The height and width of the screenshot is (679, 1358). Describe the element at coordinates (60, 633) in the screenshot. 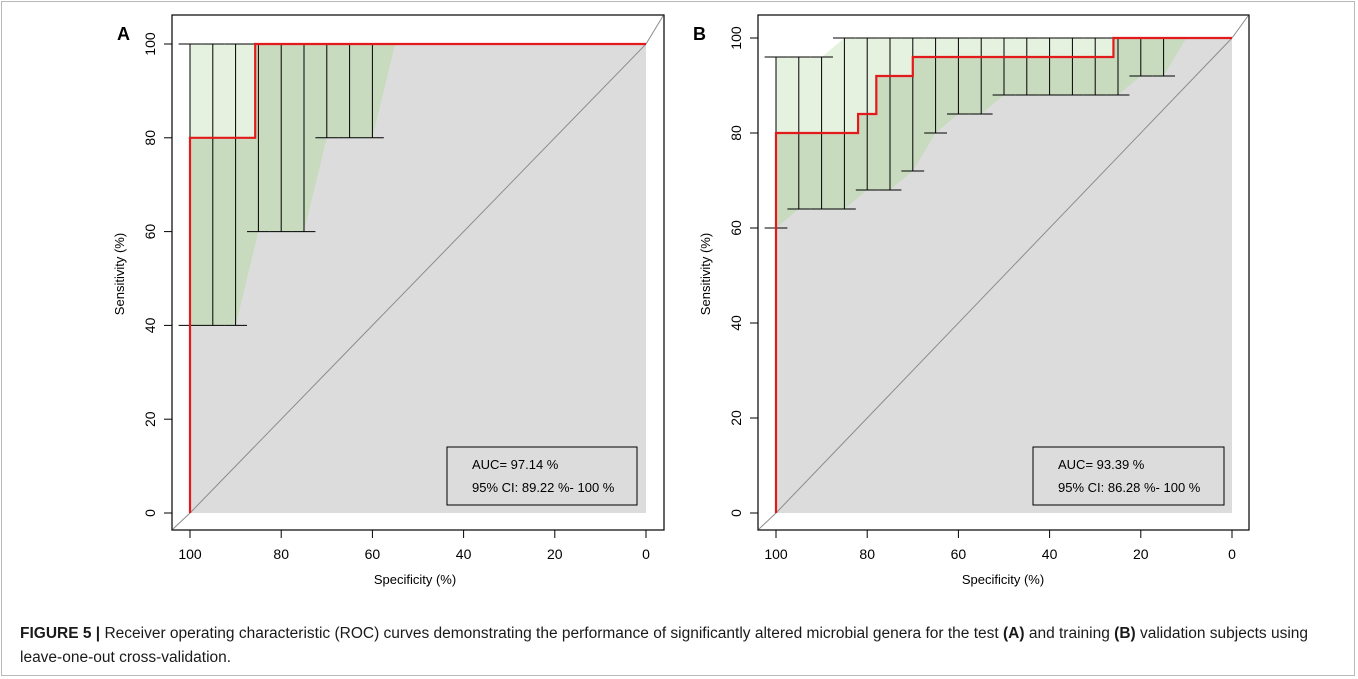

I see `caption-label: FIGURE 5 |` at that location.